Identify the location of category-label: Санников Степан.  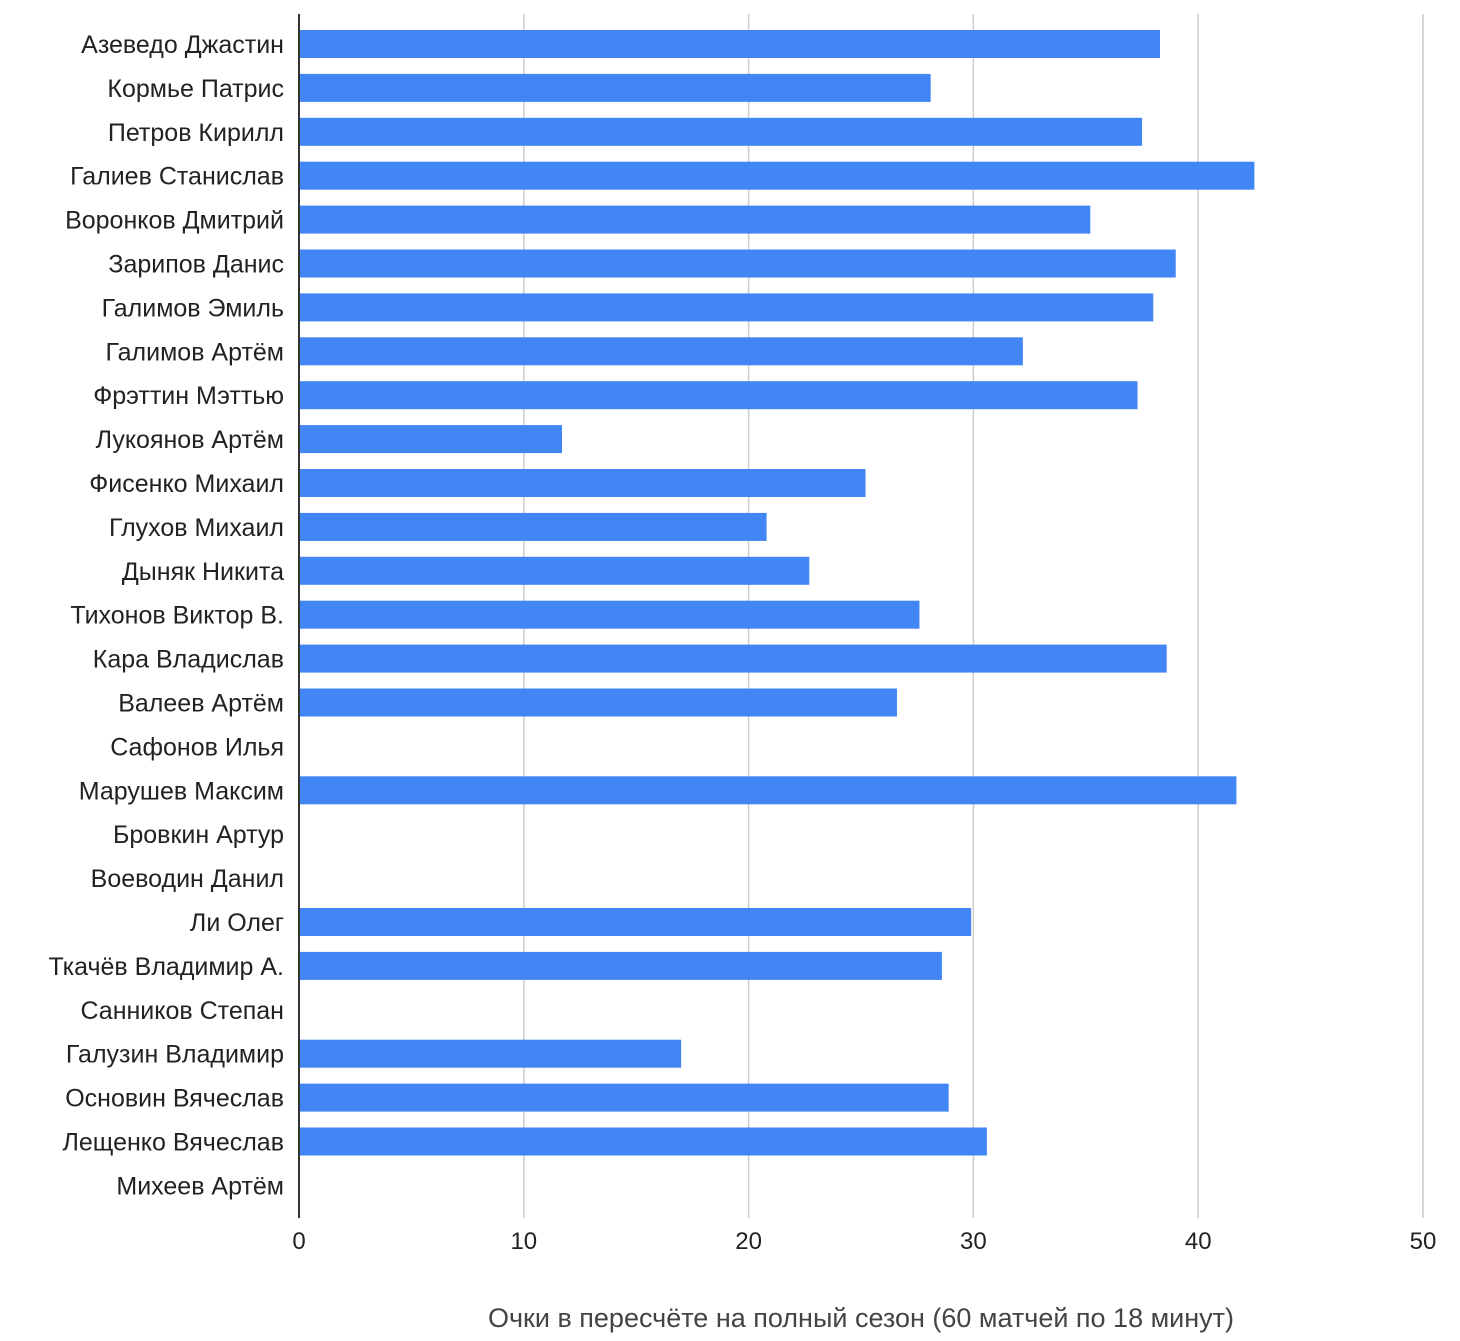
(182, 1011).